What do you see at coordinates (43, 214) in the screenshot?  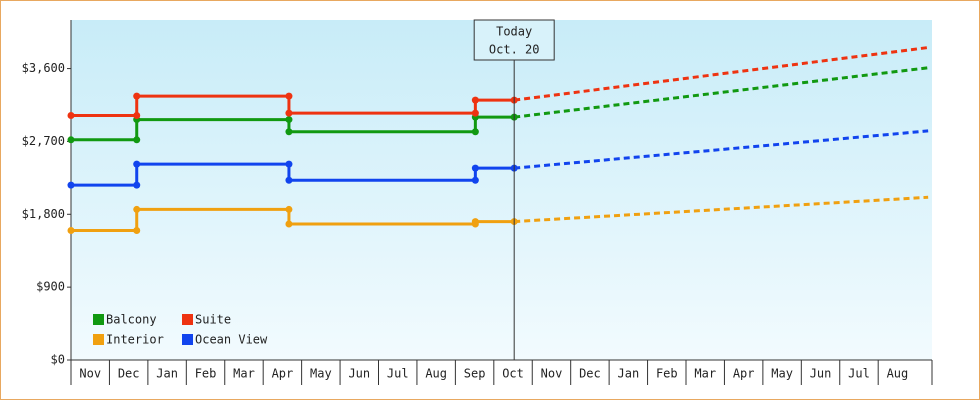 I see `y-tick-label: $1,800` at bounding box center [43, 214].